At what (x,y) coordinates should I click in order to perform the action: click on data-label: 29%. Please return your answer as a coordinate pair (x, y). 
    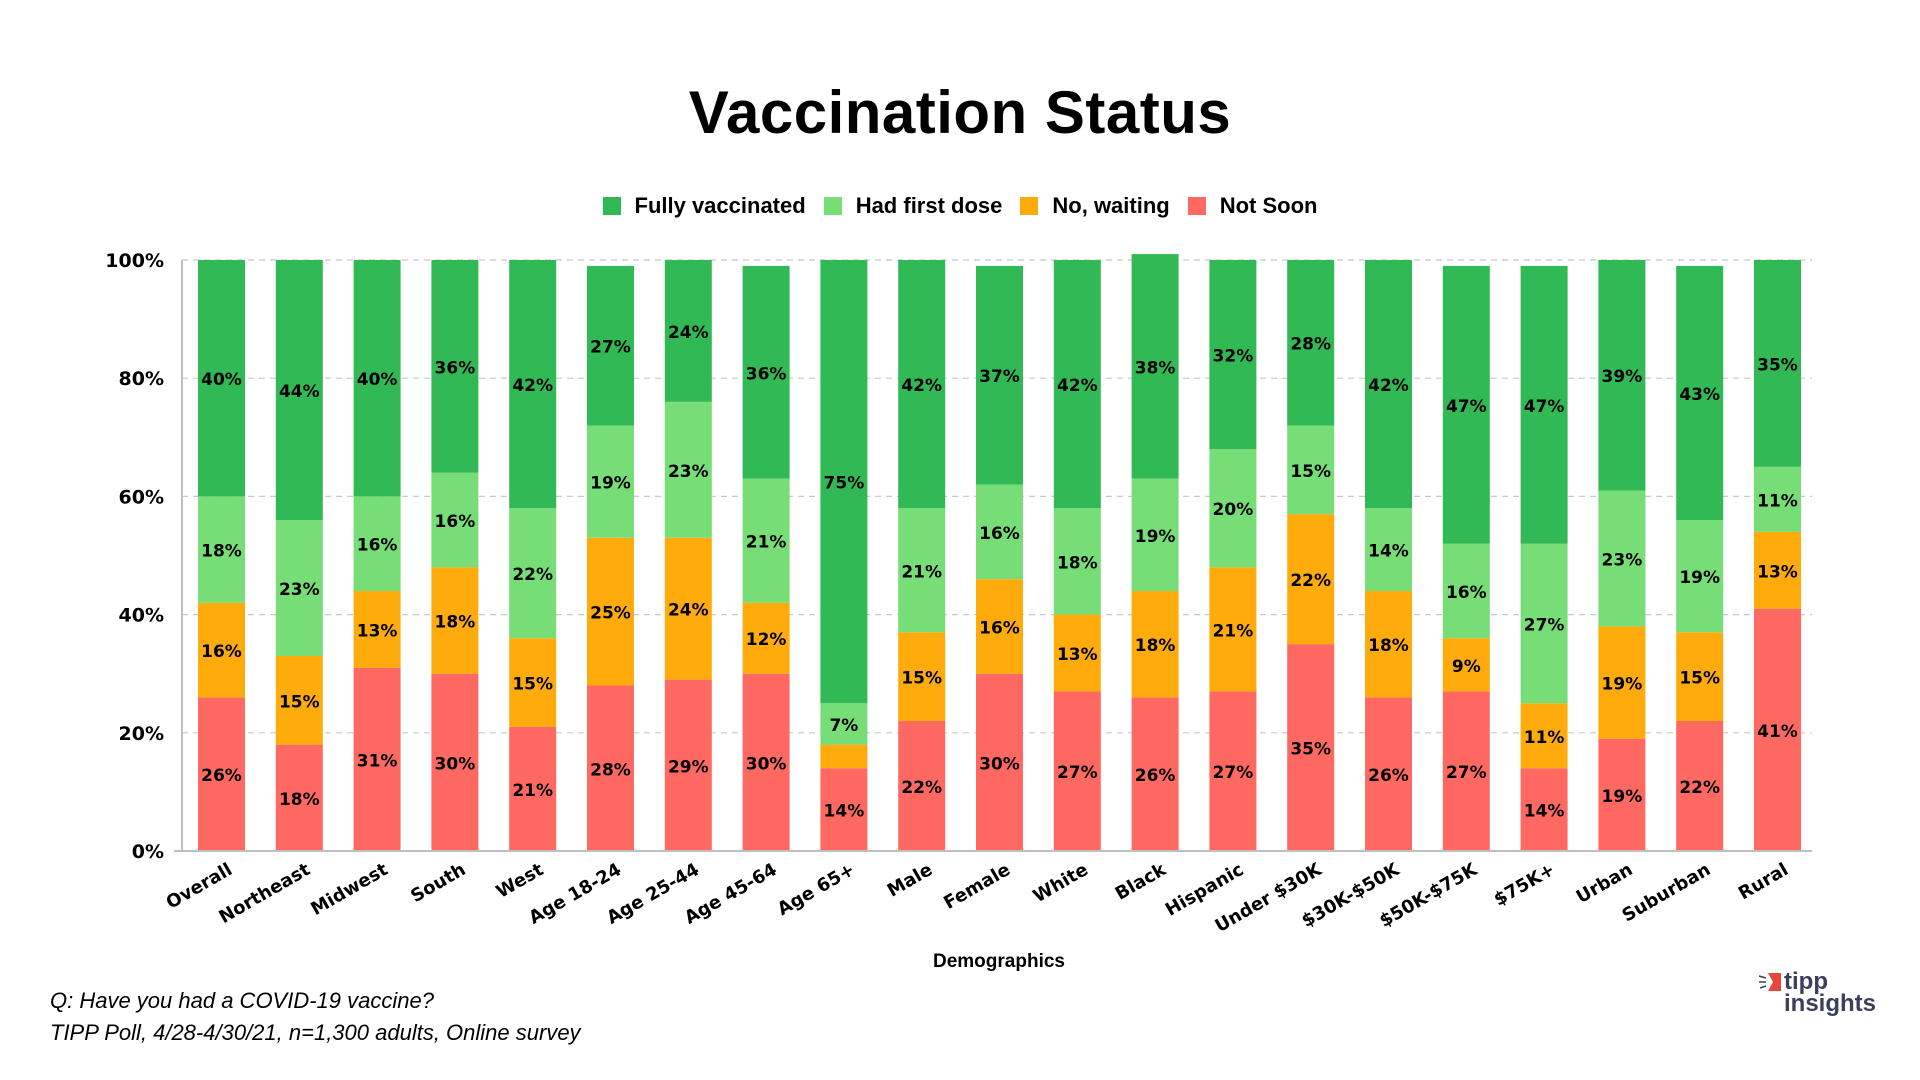
    Looking at the image, I should click on (688, 767).